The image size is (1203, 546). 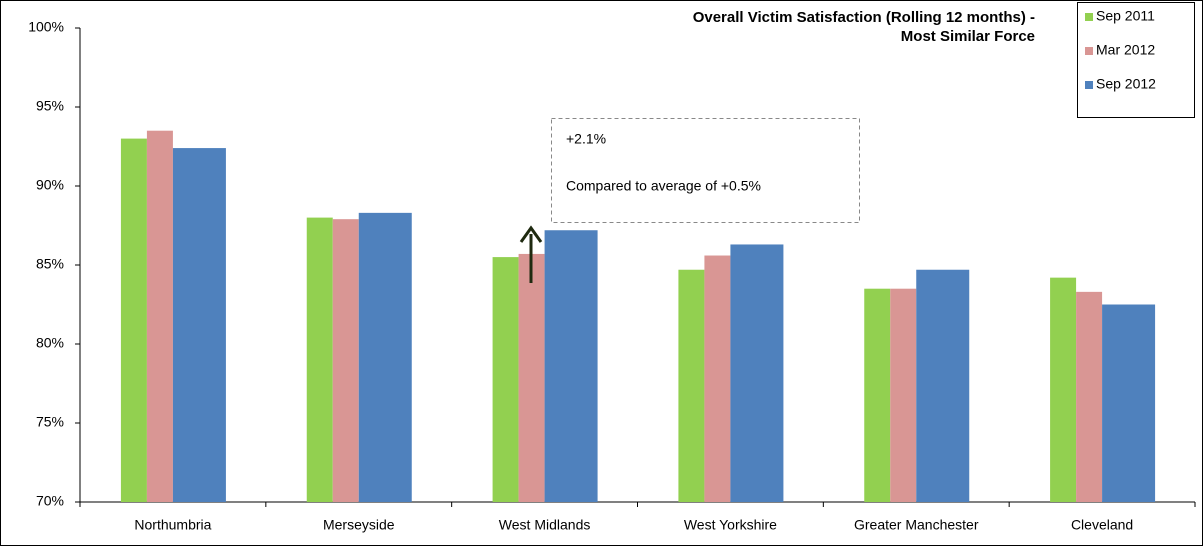 What do you see at coordinates (545, 525) in the screenshot?
I see `x-tick-label: West Midlands` at bounding box center [545, 525].